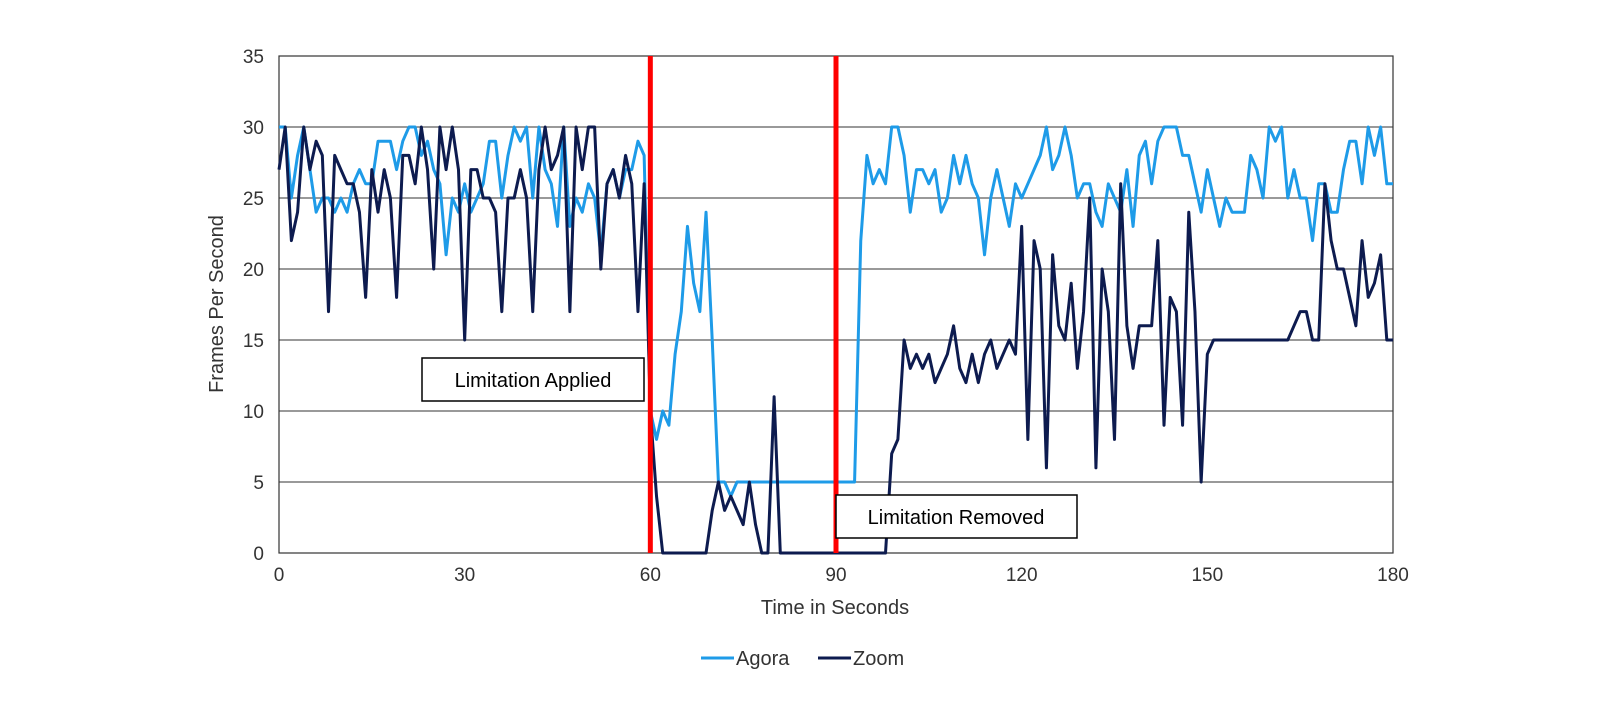  Describe the element at coordinates (279, 575) in the screenshot. I see `x-tick-label: 0` at that location.